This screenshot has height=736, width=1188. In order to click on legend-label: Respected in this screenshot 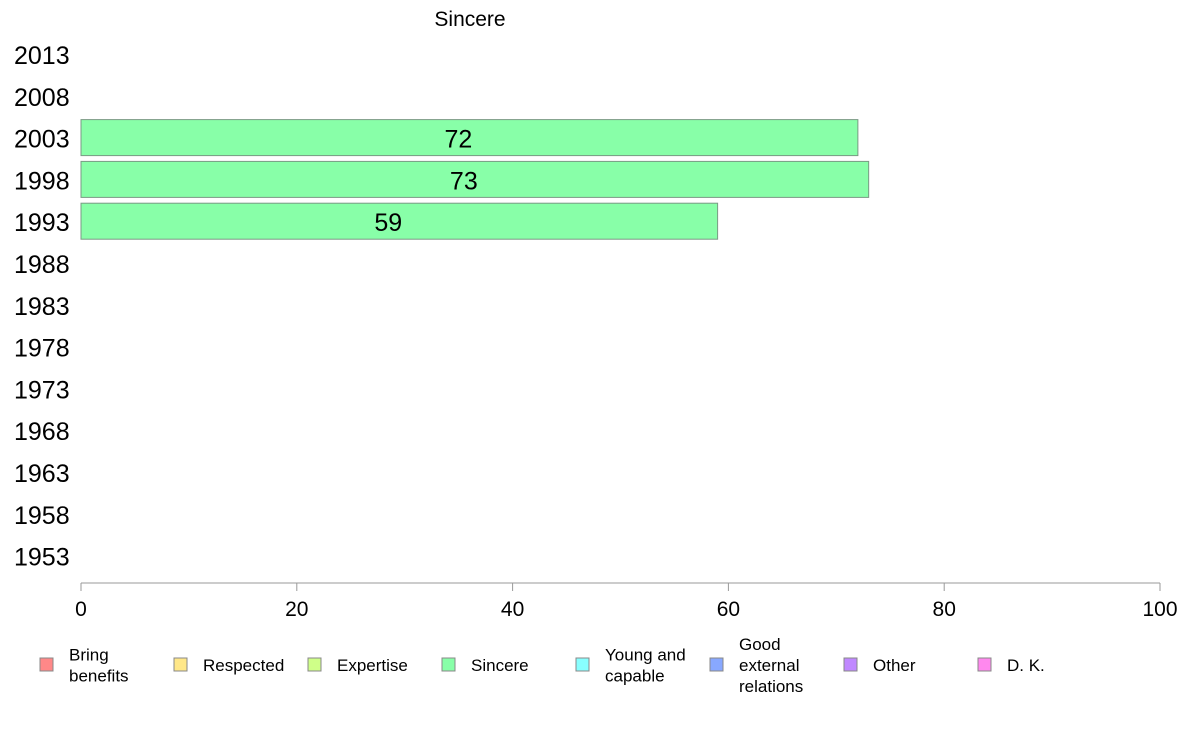, I will do `click(243, 665)`.